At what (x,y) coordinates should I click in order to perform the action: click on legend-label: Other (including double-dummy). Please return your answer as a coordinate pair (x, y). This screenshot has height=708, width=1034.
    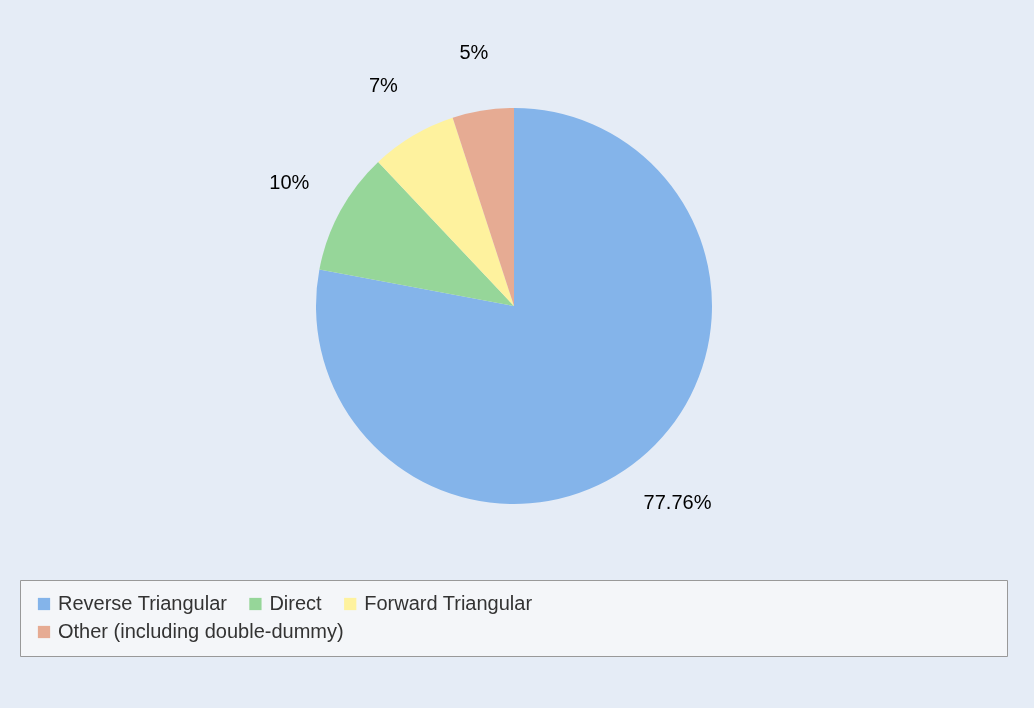
    Looking at the image, I should click on (201, 631).